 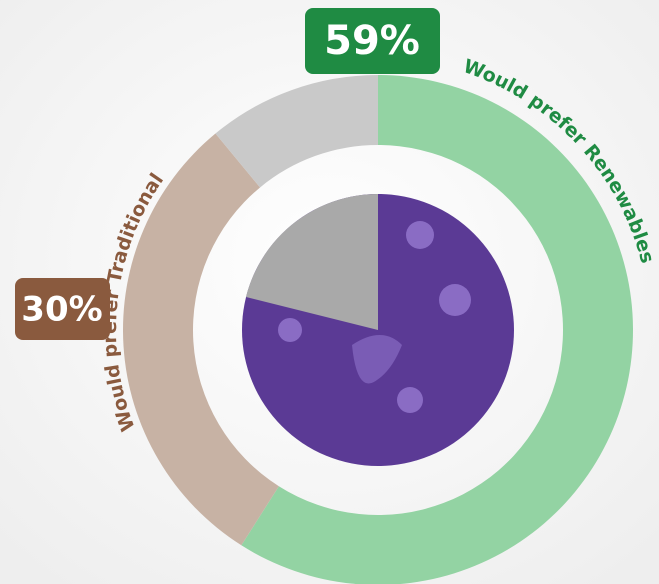 I want to click on donut-segment, so click(x=296, y=131).